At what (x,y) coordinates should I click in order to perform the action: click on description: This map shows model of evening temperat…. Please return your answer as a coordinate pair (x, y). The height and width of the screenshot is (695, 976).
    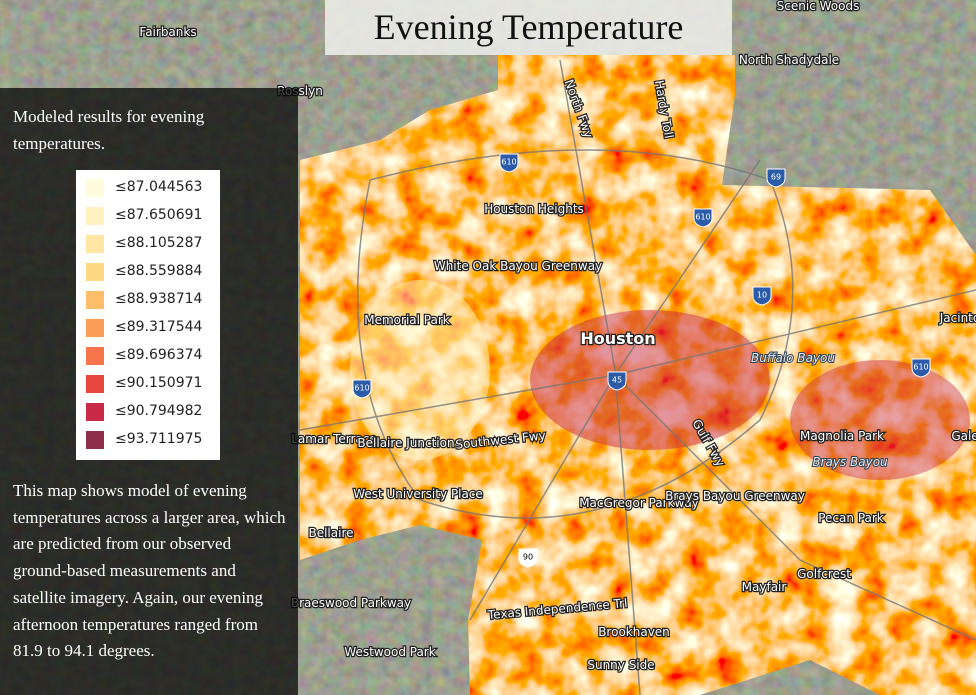
    Looking at the image, I should click on (149, 571).